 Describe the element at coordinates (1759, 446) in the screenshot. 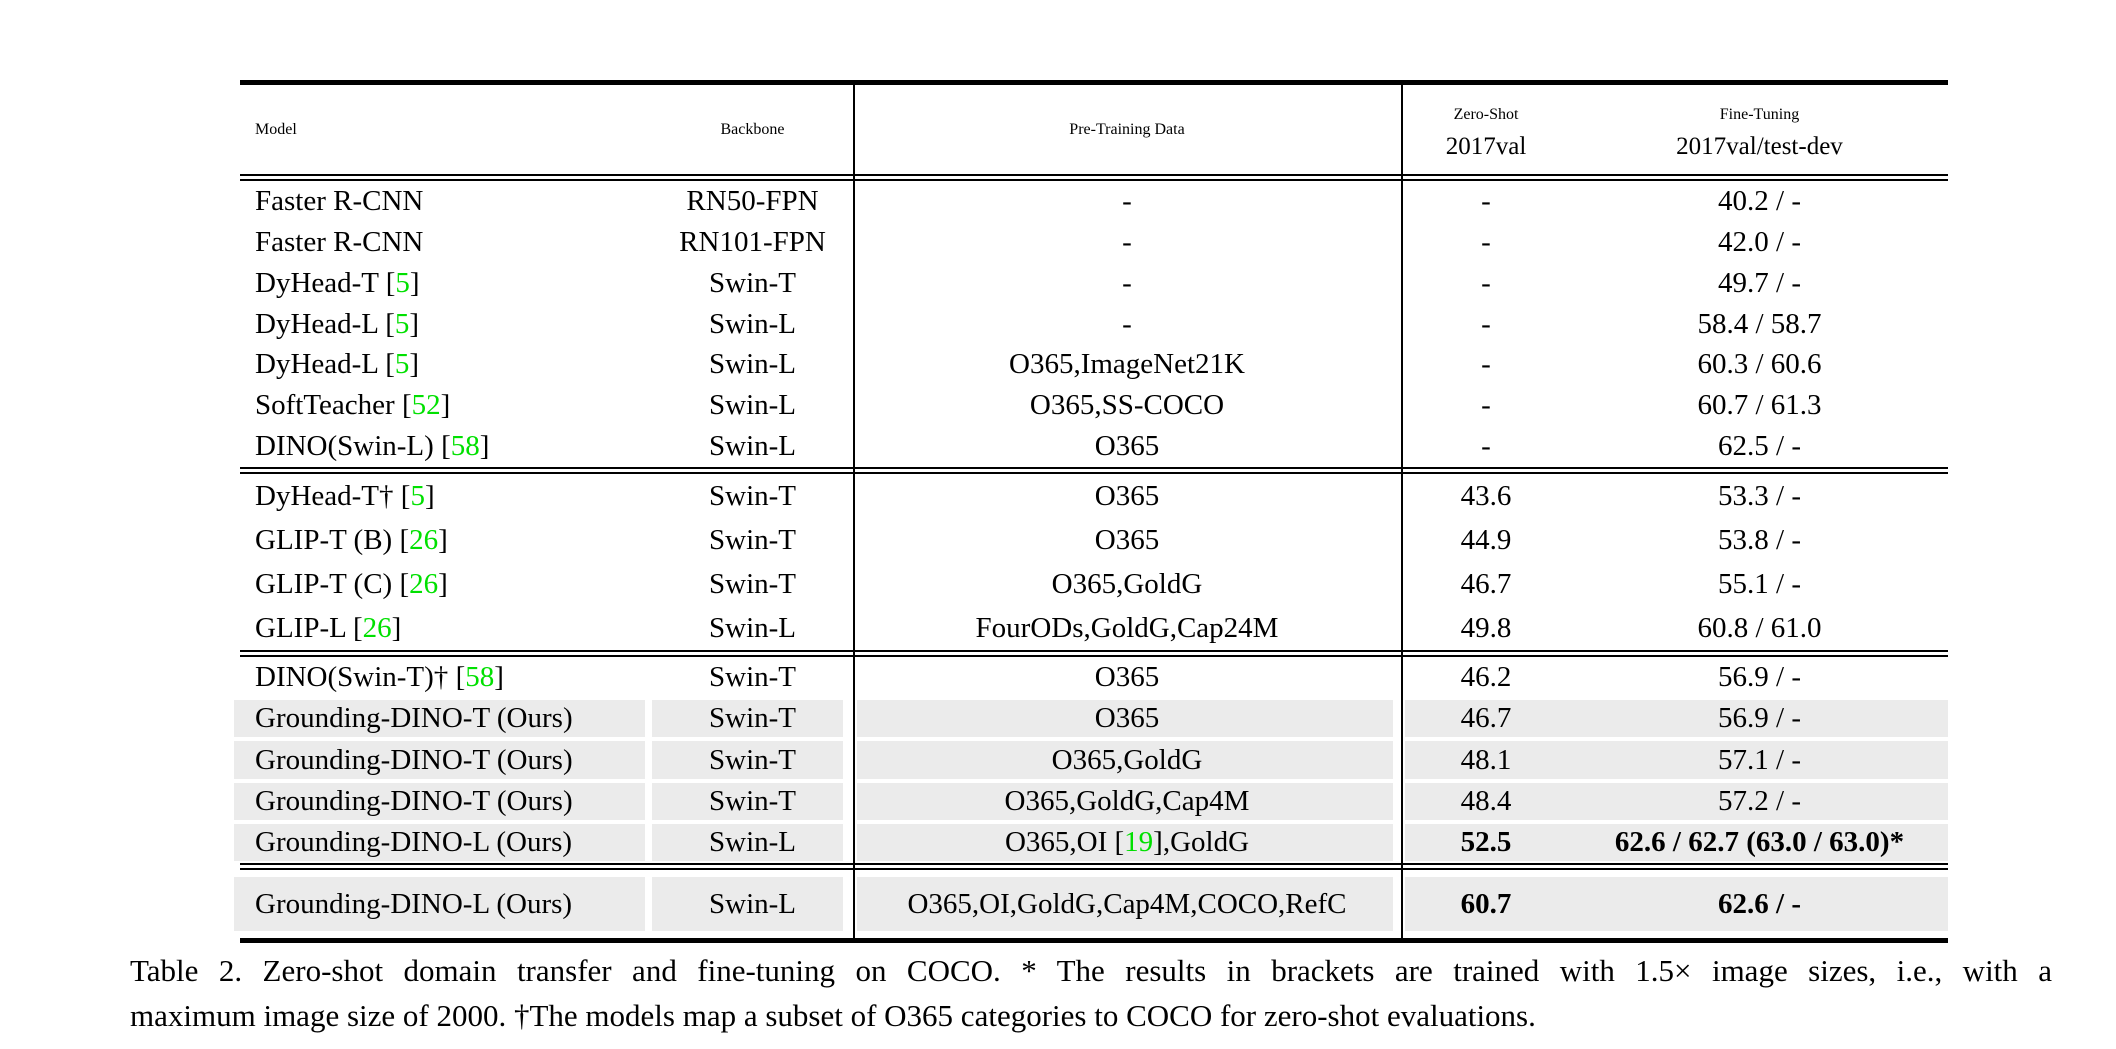

I see `finetune-value: 62.5 / -` at that location.